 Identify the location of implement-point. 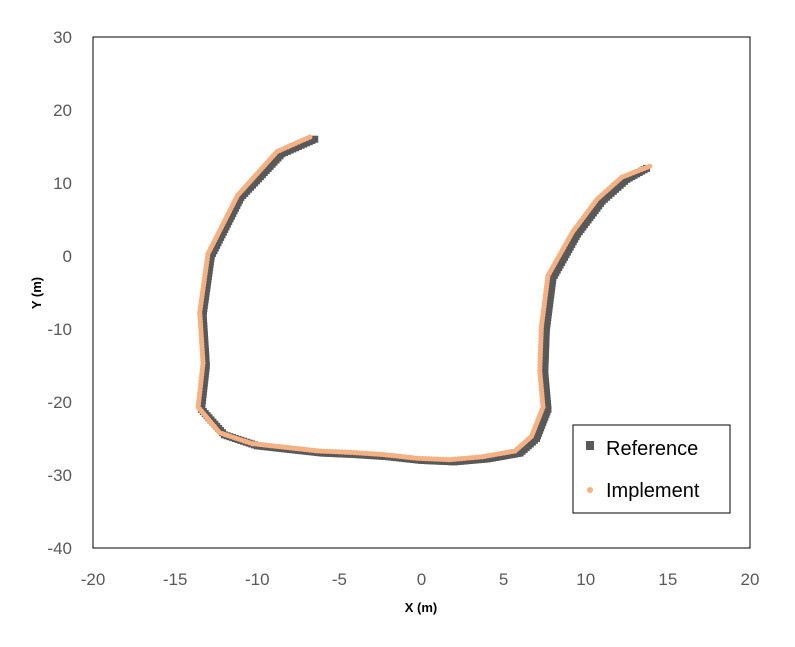
(650, 166).